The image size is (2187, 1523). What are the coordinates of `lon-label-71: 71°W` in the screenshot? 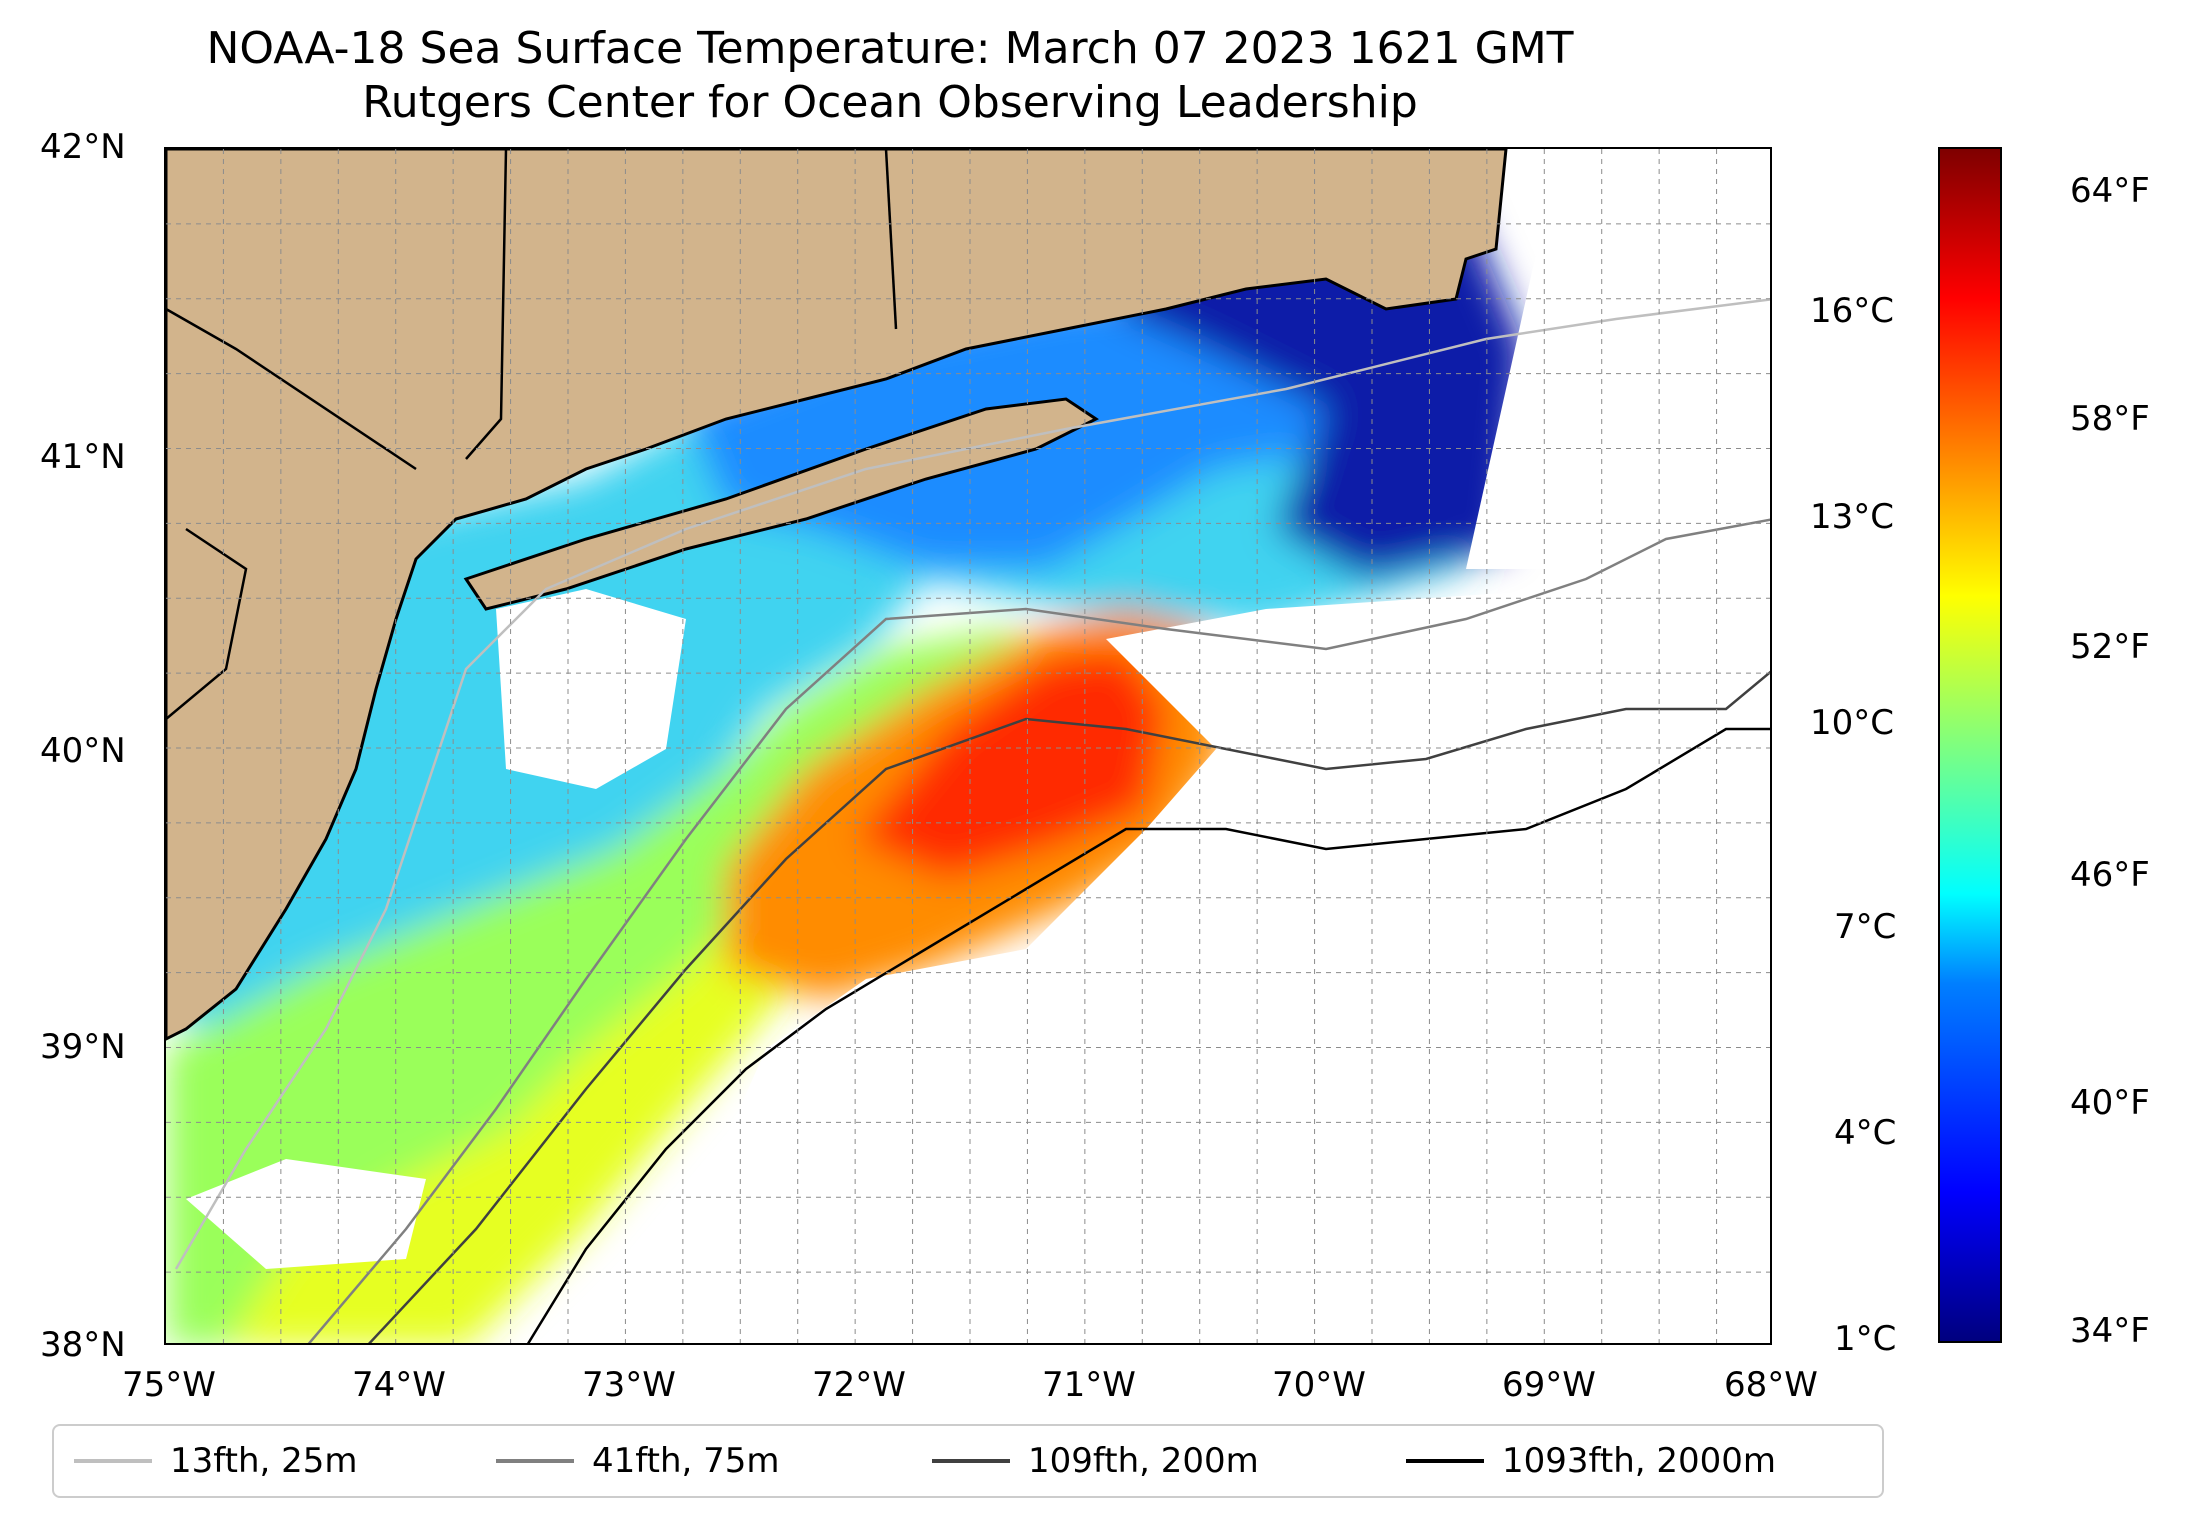 It's located at (1089, 1385).